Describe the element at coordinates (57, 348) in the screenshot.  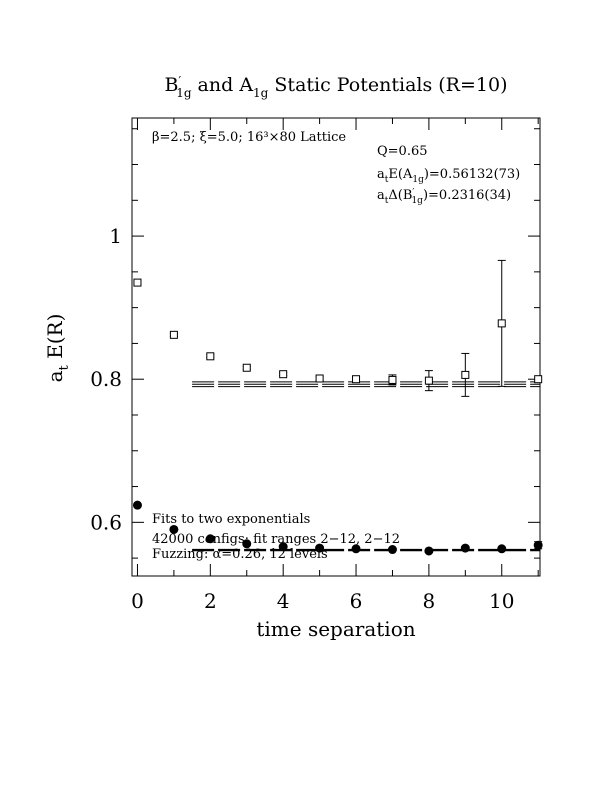
I see `y-axis-label: at E(R)` at that location.